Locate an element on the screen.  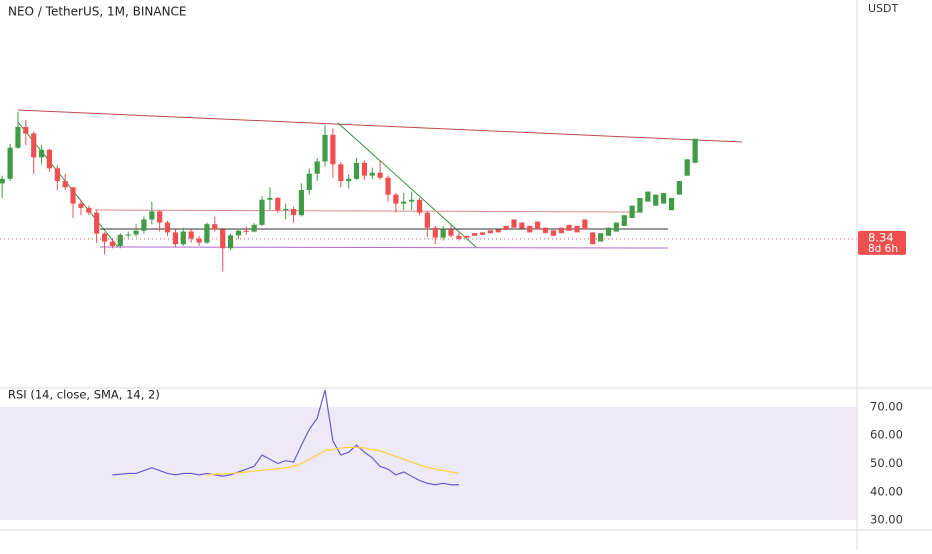
level-line is located at coordinates (367, 211).